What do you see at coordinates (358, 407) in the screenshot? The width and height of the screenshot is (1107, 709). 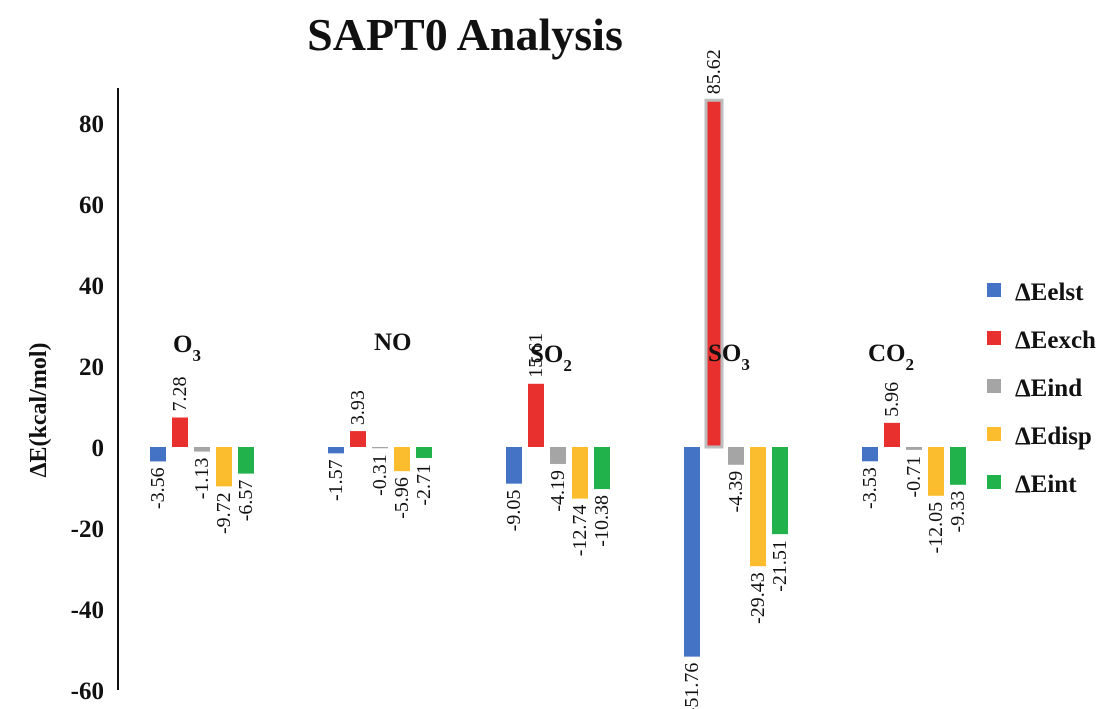 I see `data-label: 3.93` at bounding box center [358, 407].